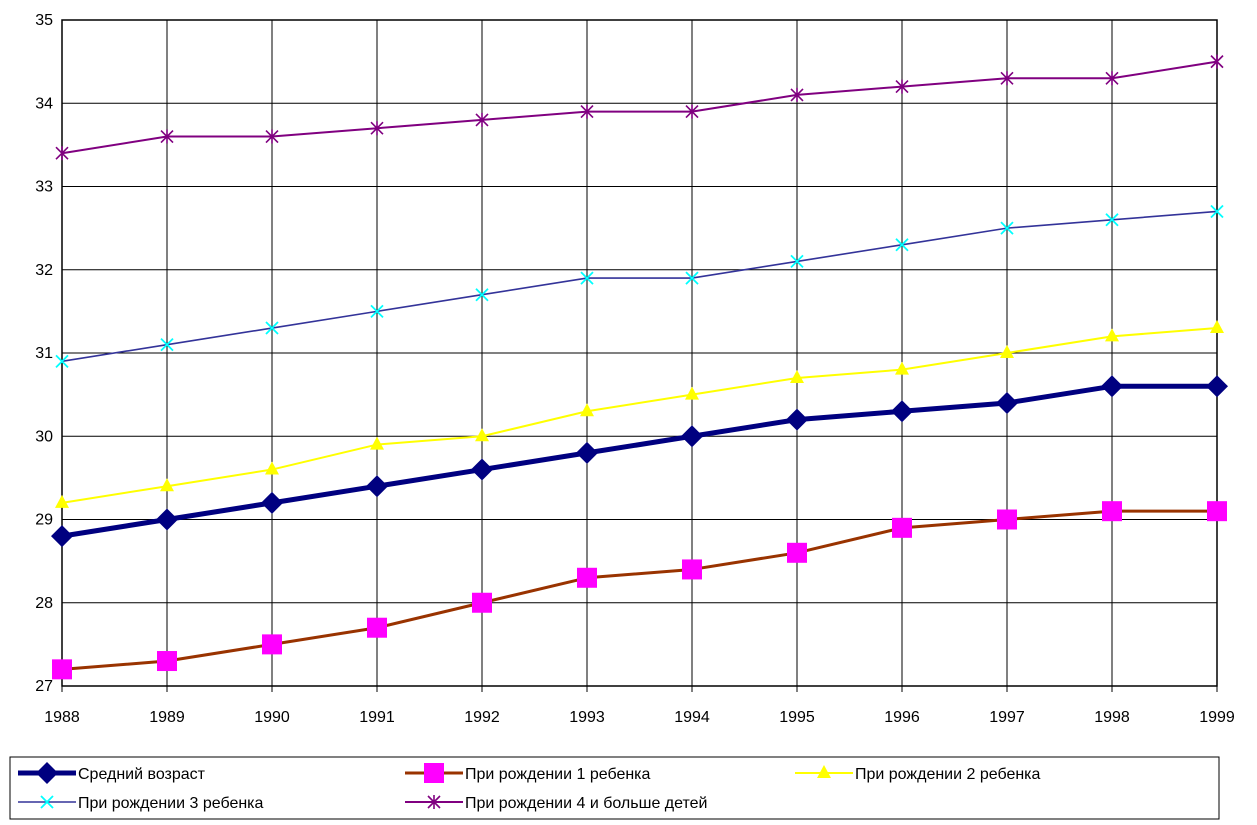 The width and height of the screenshot is (1257, 825). What do you see at coordinates (586, 803) in the screenshot?
I see `legend-label: При рождении 4 и больше детей` at bounding box center [586, 803].